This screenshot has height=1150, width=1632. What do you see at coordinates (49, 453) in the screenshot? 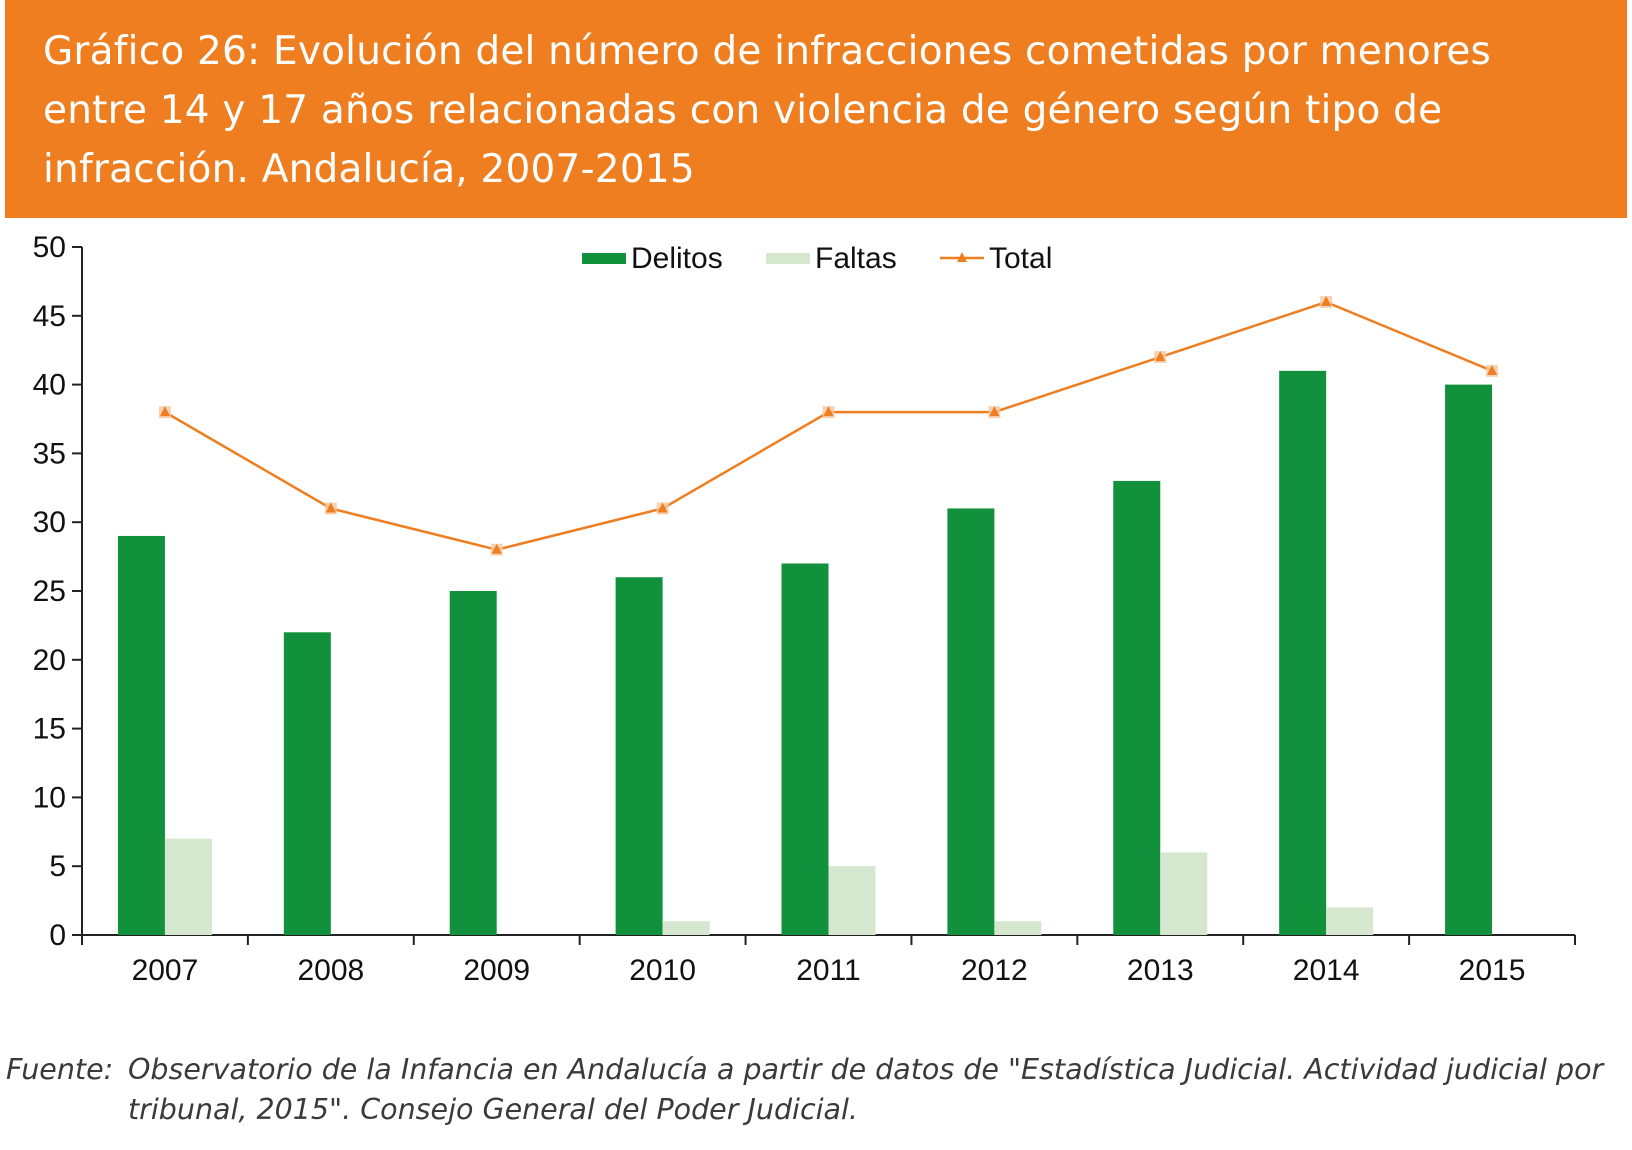
I see `y-tick-label: 35` at bounding box center [49, 453].